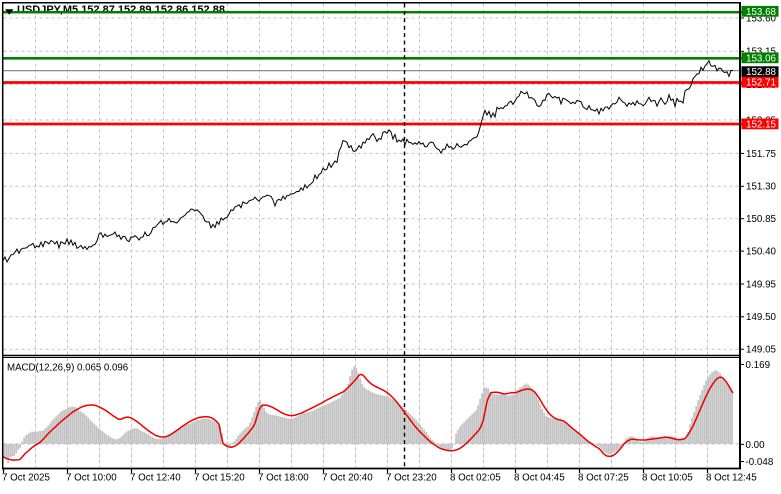 This screenshot has height=494, width=781. What do you see at coordinates (26, 478) in the screenshot?
I see `svg-text: 7 Oct 2025` at bounding box center [26, 478].